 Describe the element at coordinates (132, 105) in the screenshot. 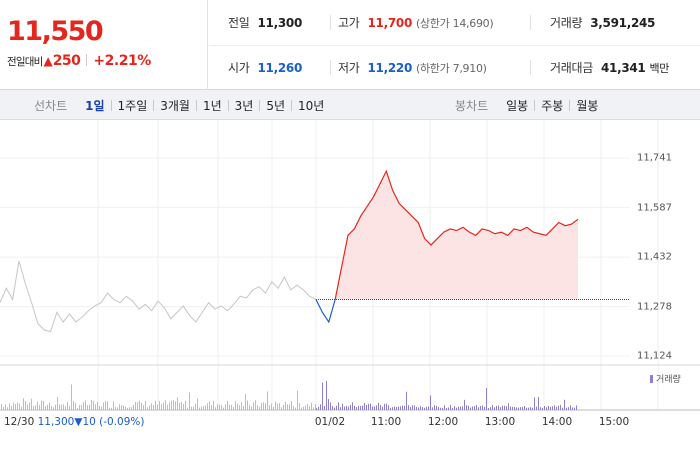

I see `tab-1w: 1주일` at that location.